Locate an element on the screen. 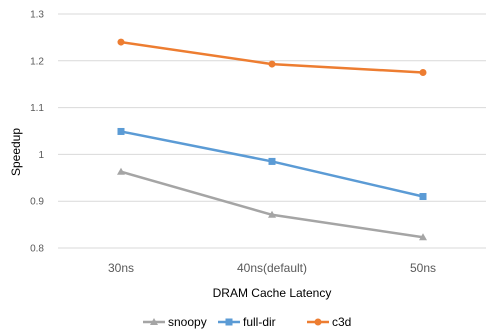 This screenshot has height=335, width=486. legend-marker-snoopy is located at coordinates (154, 321).